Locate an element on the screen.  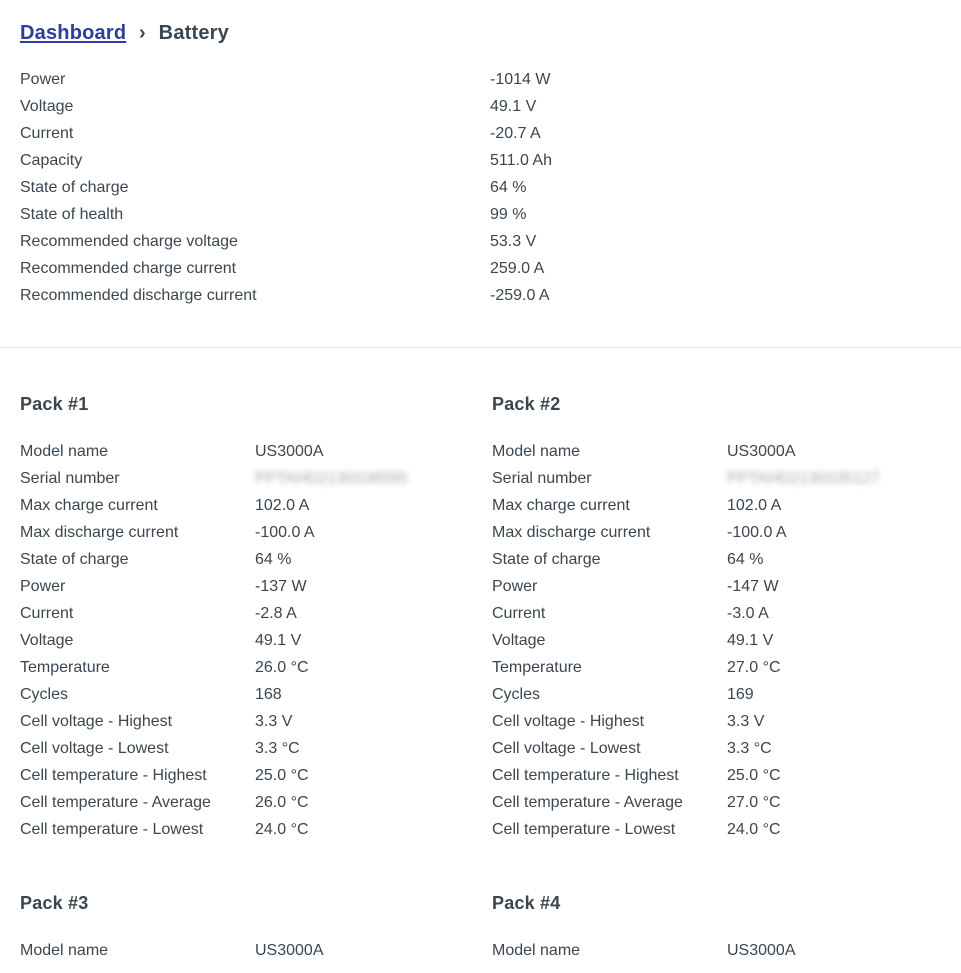
breadcrumb: Dashboard › Battery is located at coordinates (480, 33).